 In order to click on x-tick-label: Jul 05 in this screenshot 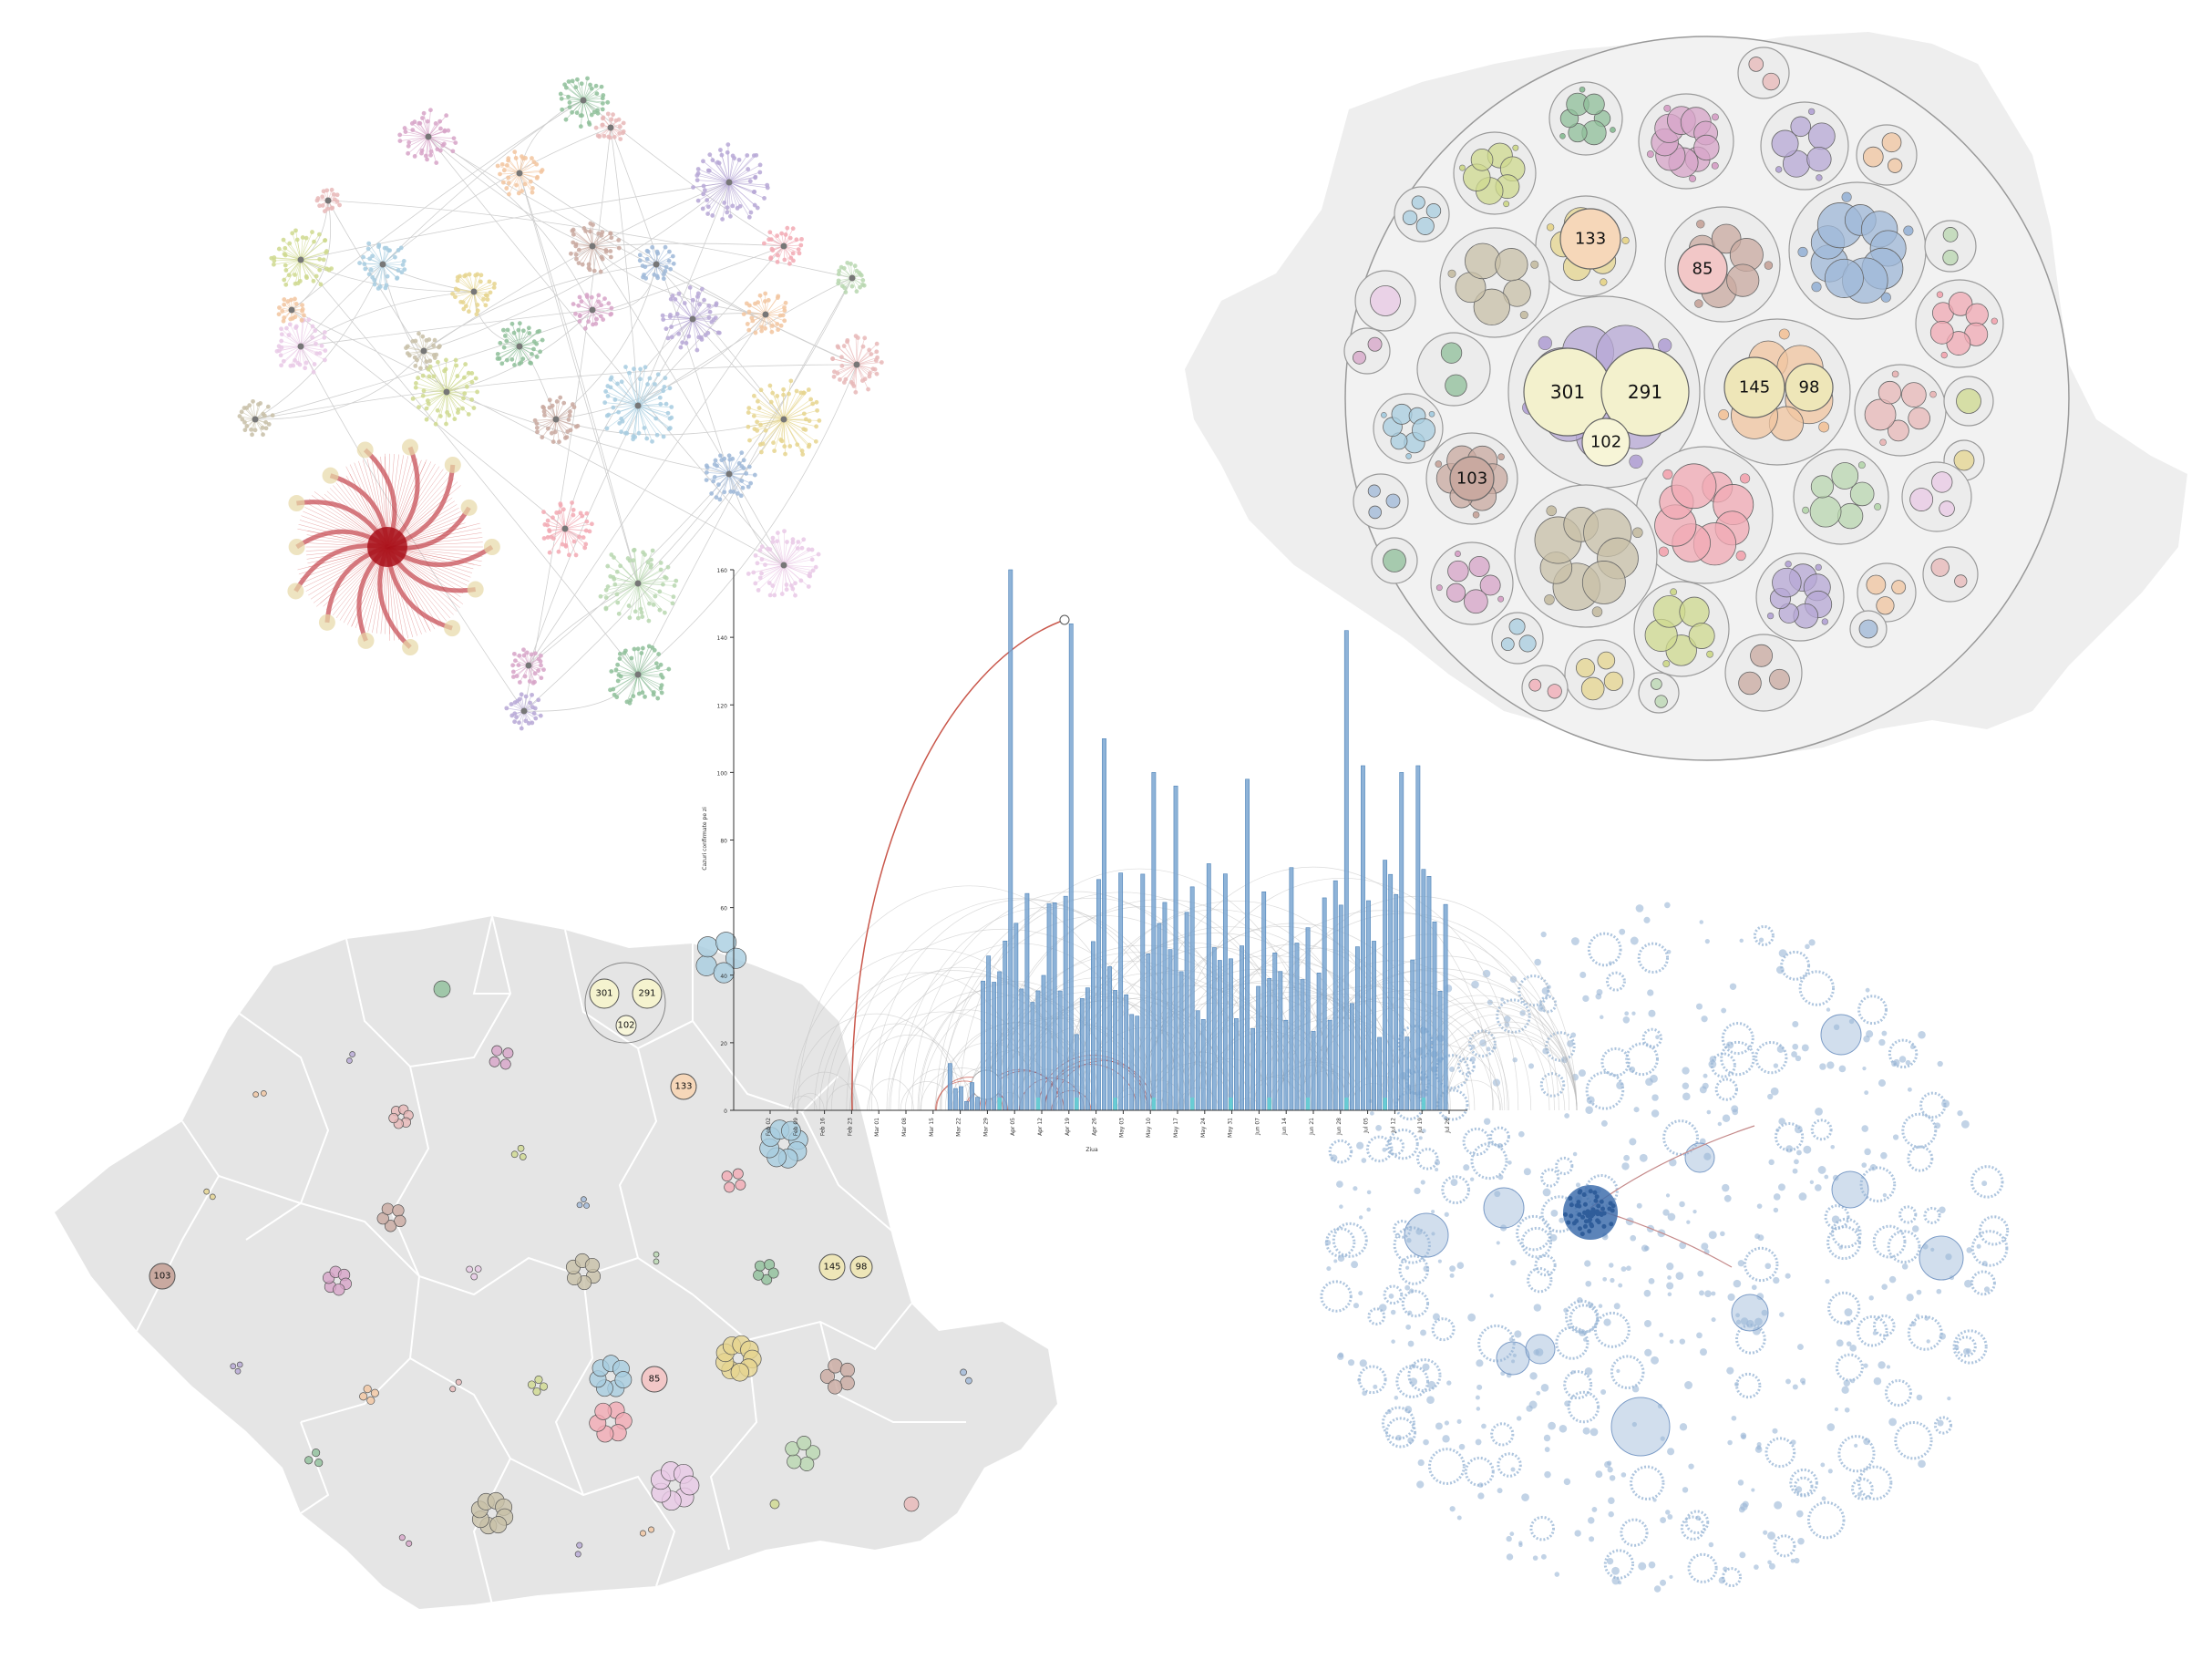, I will do `click(1366, 1126)`.